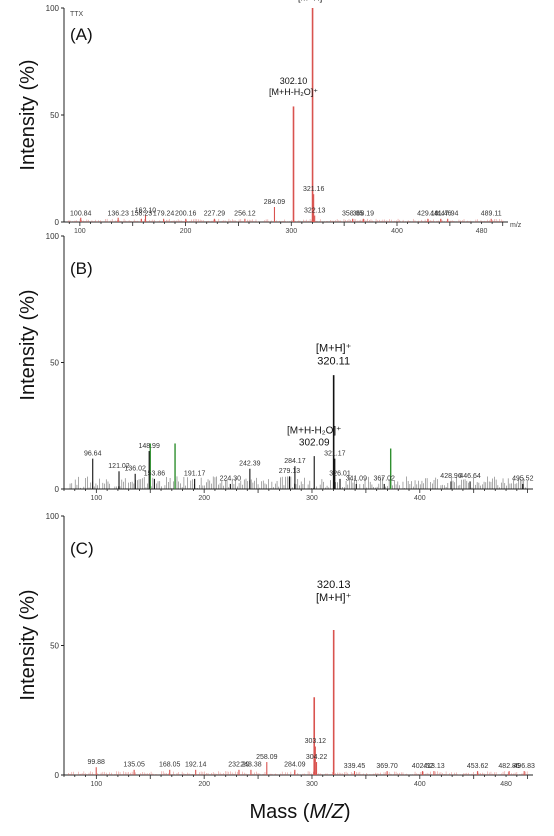  What do you see at coordinates (28, 644) in the screenshot?
I see `y-axis-label-c: Intensity (%)` at bounding box center [28, 644].